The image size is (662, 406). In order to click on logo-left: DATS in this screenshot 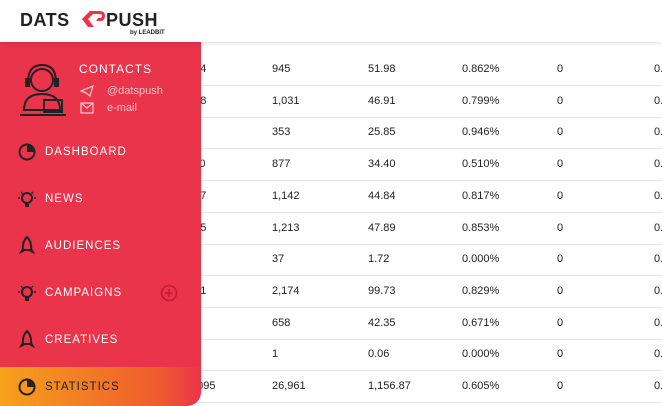, I will do `click(45, 20)`.